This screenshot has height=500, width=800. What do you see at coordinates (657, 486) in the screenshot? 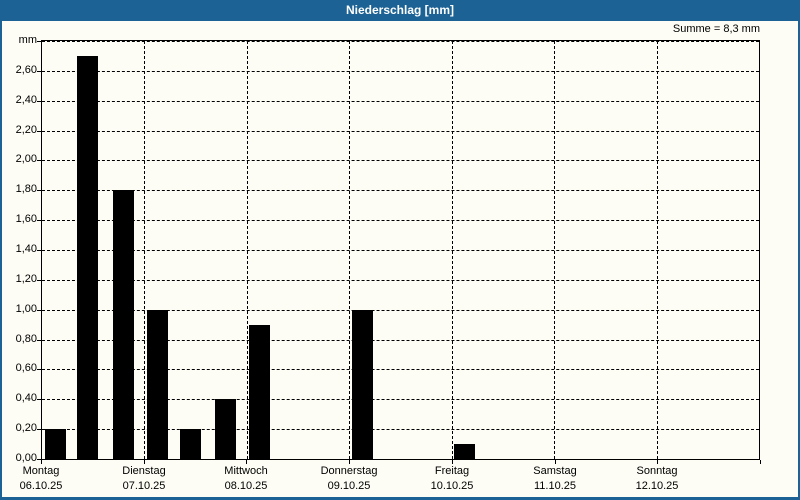
I see `day-date-label: 12.10.25` at bounding box center [657, 486].